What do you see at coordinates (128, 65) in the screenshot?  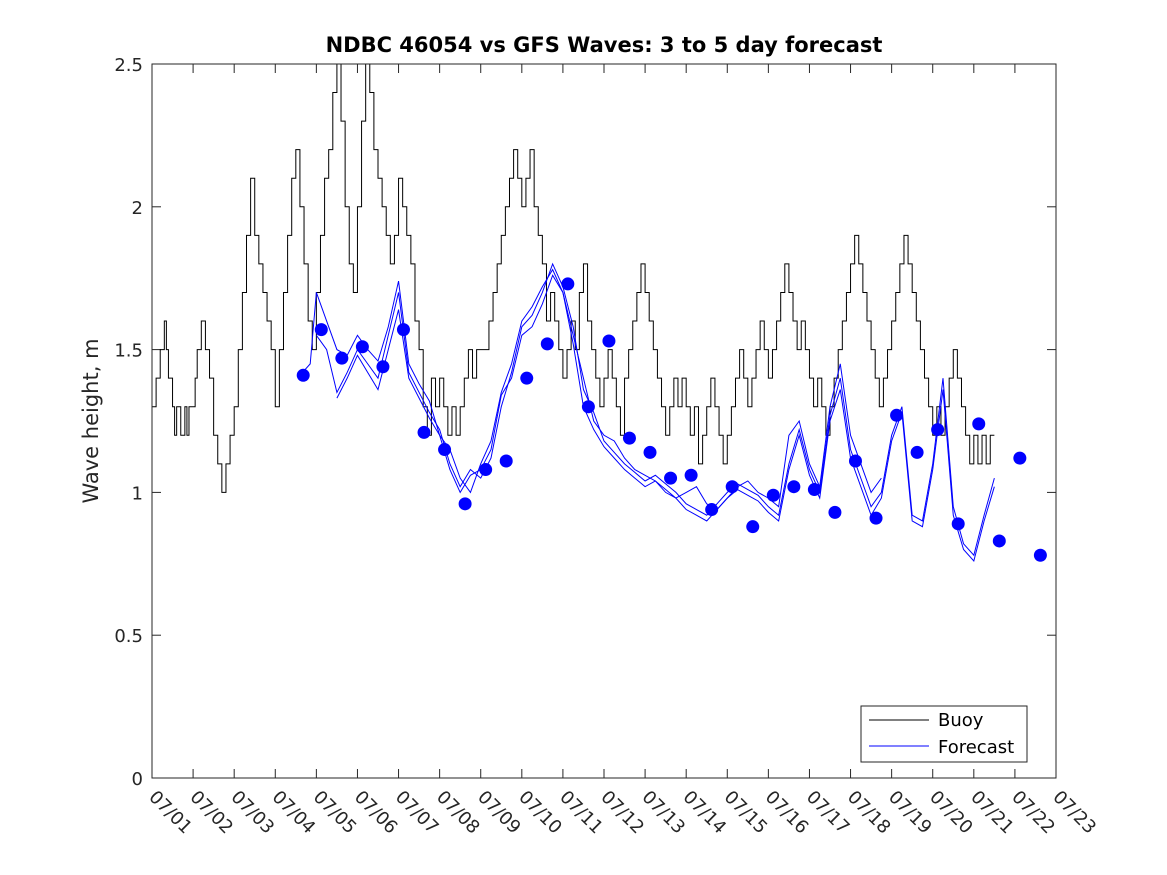 I see `y-tick-label: 2.5` at bounding box center [128, 65].